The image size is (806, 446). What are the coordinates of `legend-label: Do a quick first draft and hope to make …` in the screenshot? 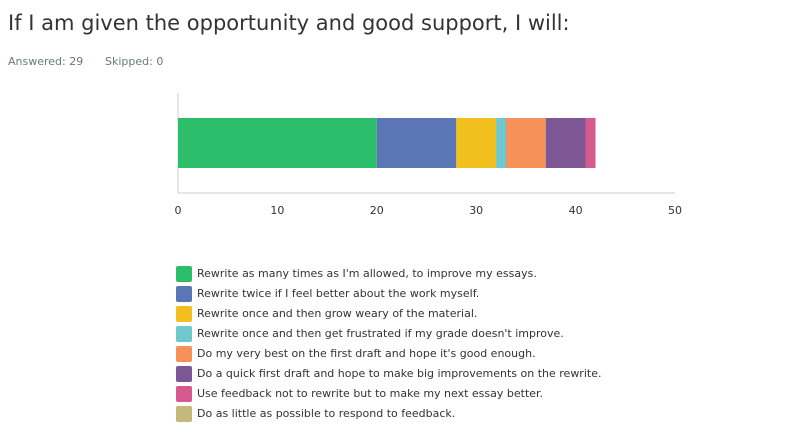 It's located at (399, 373).